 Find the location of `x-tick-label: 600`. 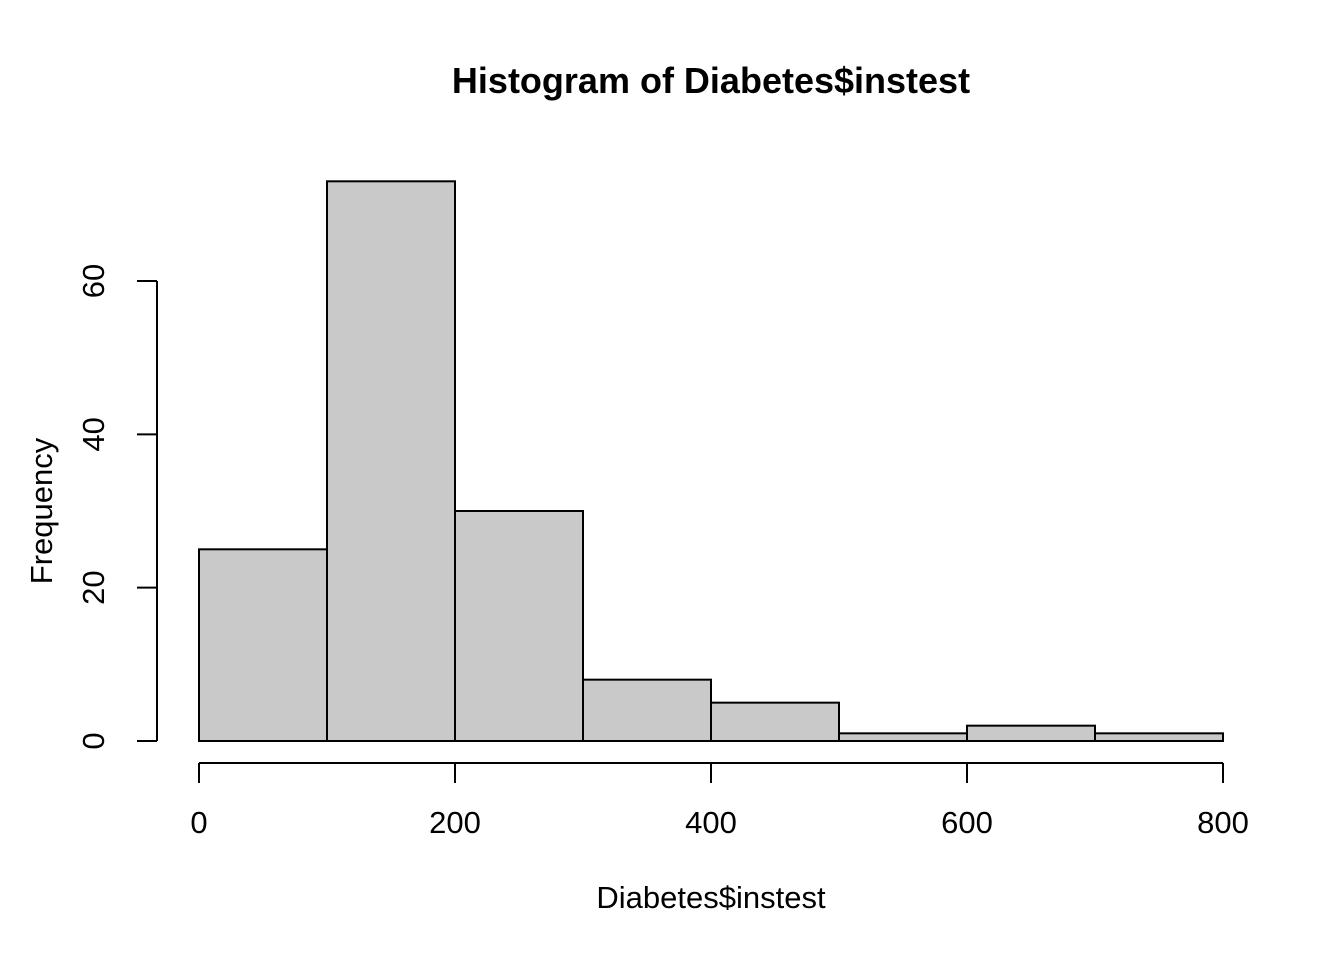

x-tick-label: 600 is located at coordinates (967, 822).